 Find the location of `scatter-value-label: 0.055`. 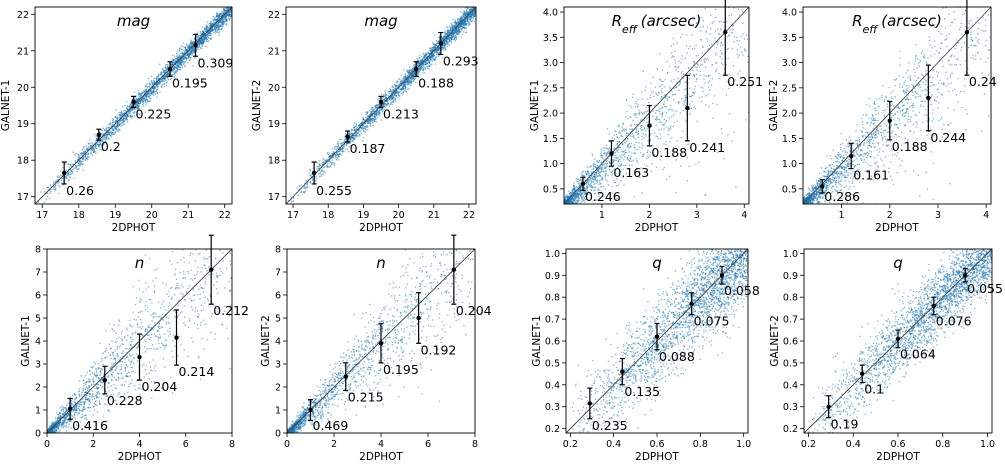

scatter-value-label: 0.055 is located at coordinates (985, 288).